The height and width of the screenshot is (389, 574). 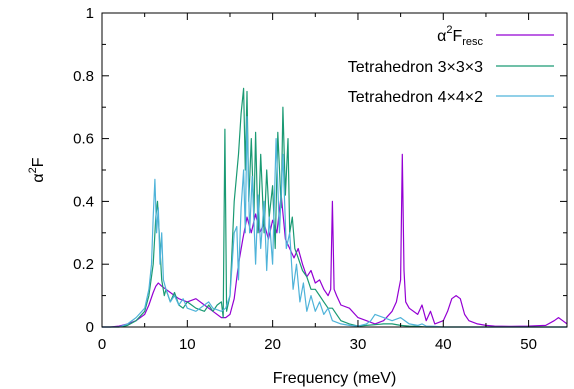 What do you see at coordinates (83, 264) in the screenshot?
I see `y-tick-label: 0.2` at bounding box center [83, 264].